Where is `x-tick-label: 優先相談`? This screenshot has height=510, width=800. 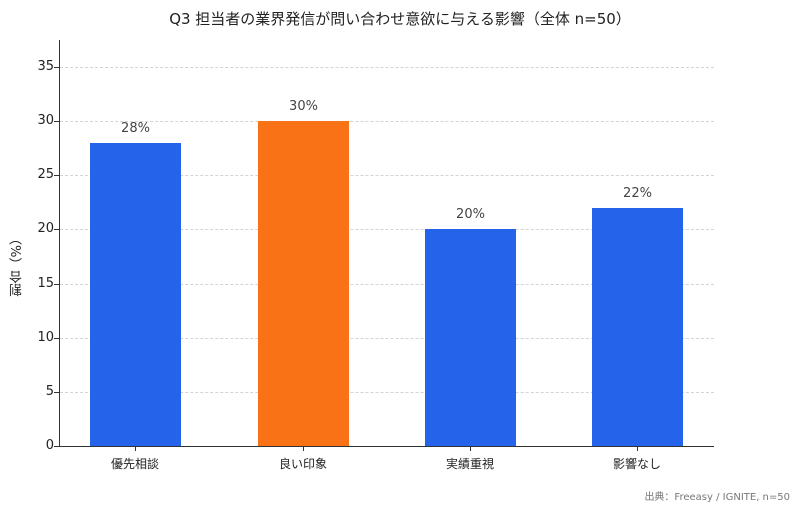 x-tick-label: 優先相談 is located at coordinates (134, 464).